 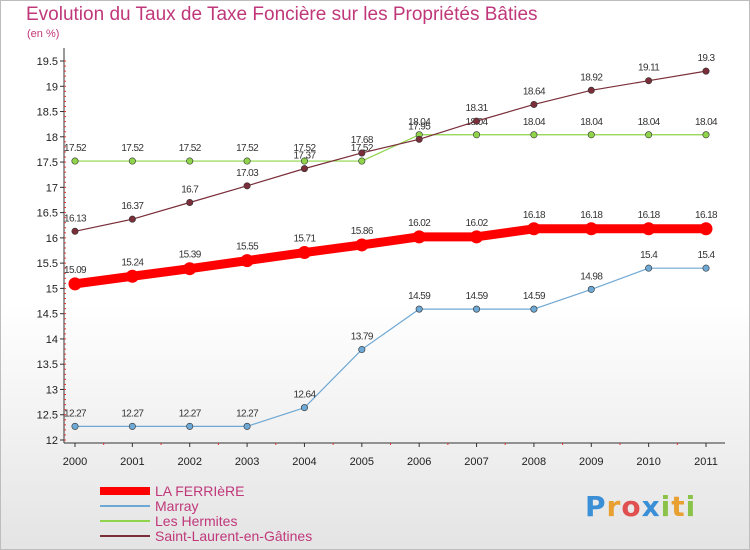 I want to click on data-label: 14.98, so click(x=591, y=276).